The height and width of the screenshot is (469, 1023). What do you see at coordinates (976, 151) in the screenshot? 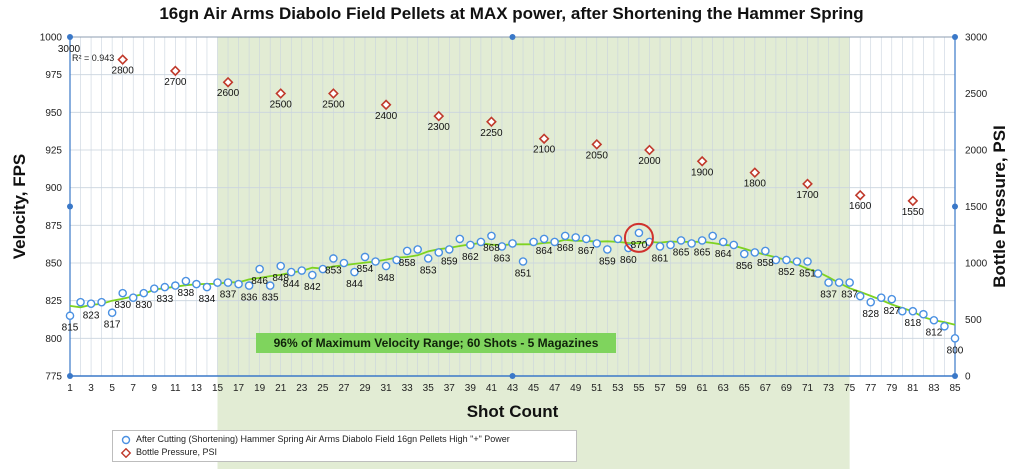
I see `y2-tick-label: 2000` at bounding box center [976, 151].